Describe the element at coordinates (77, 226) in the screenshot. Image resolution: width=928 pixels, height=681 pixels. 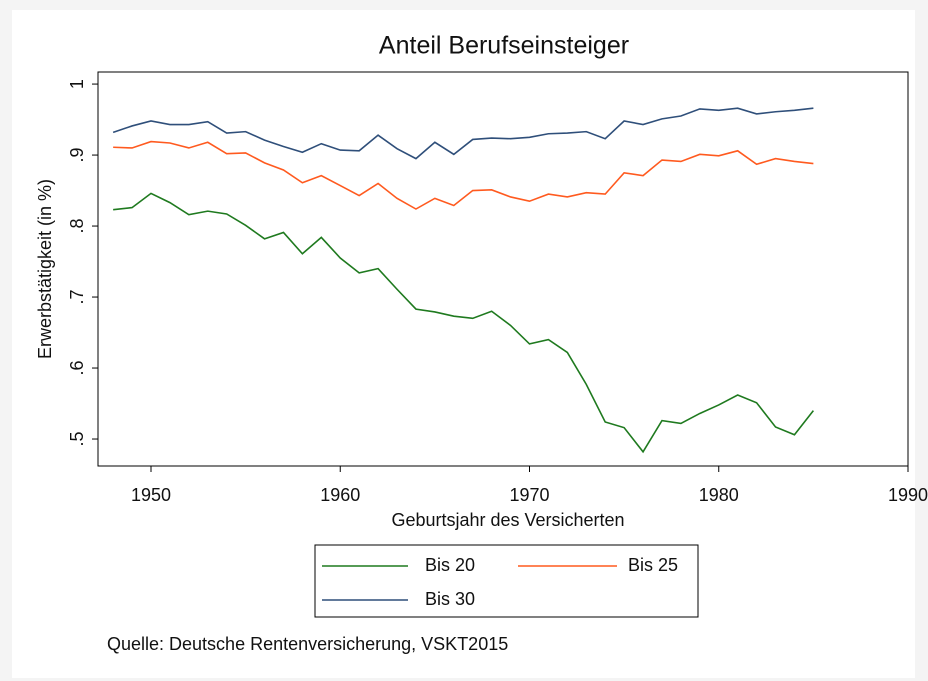
I see `y-tick-label: .8` at that location.